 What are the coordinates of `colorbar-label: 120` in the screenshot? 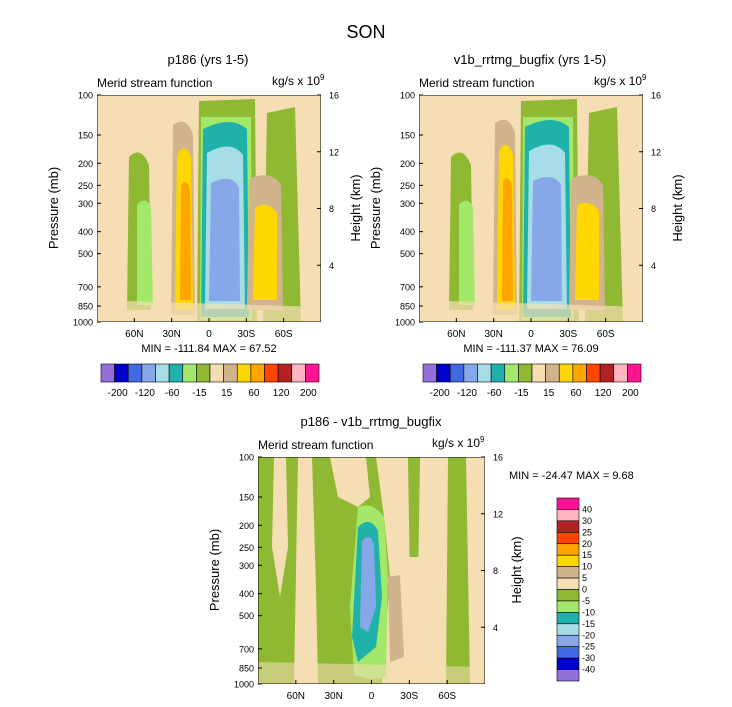 It's located at (603, 393).